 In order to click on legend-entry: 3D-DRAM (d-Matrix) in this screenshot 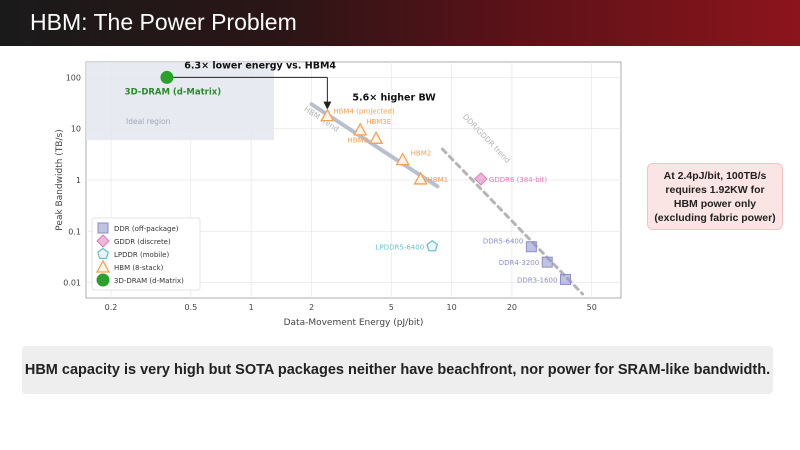, I will do `click(149, 281)`.